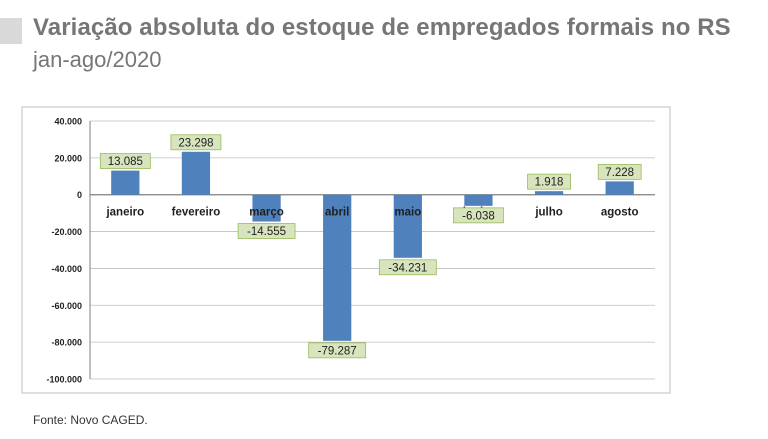 Image resolution: width=768 pixels, height=439 pixels. What do you see at coordinates (66, 269) in the screenshot?
I see `y-tick-label: -40.000` at bounding box center [66, 269].